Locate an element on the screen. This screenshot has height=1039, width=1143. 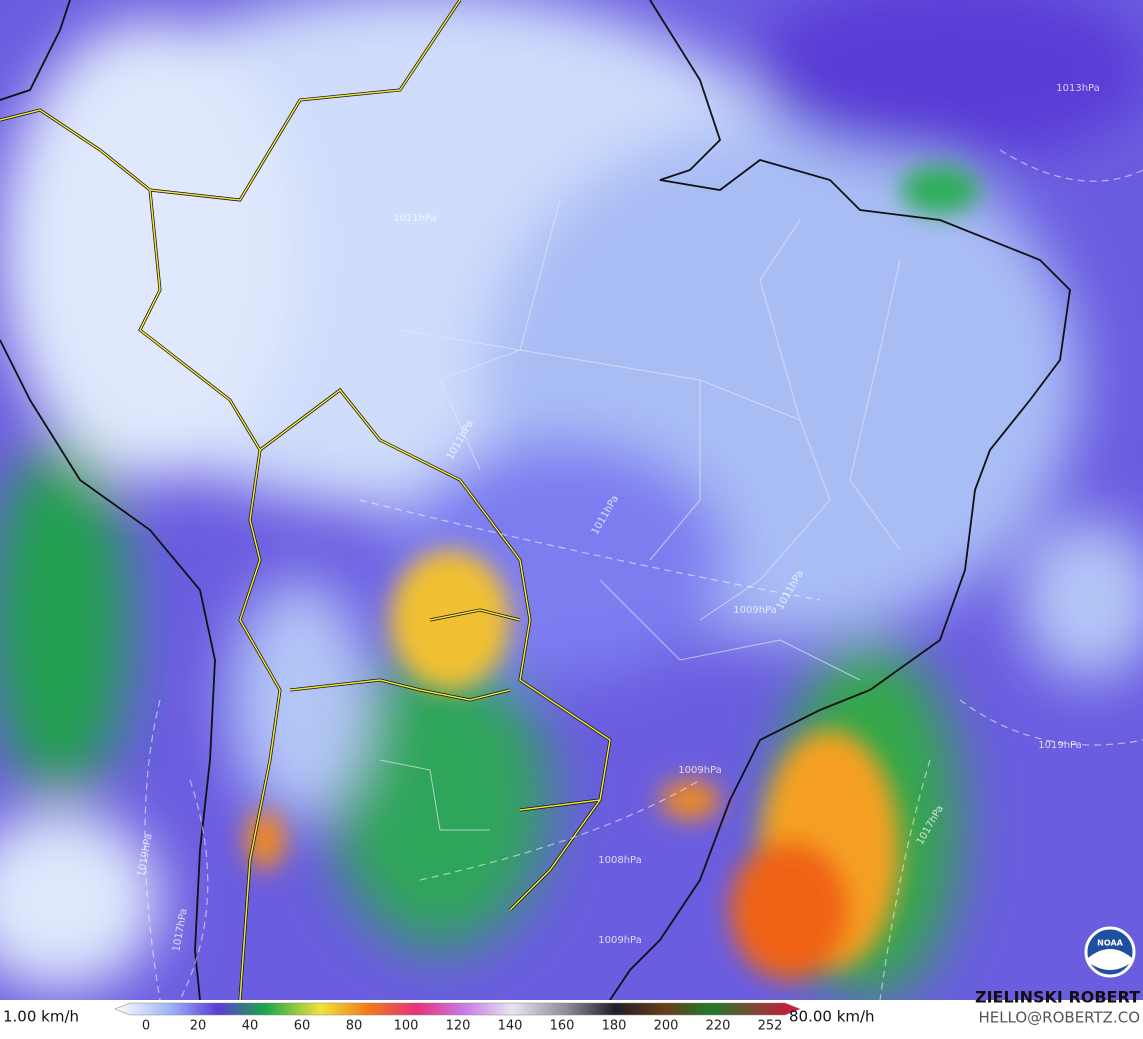
color-bar-ticks: 0 20 40 60 80 100 120 140 160 180 200 220 252 is located at coordinates (462, 1026).